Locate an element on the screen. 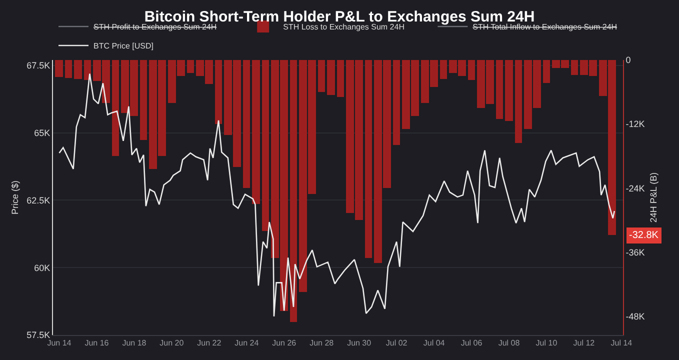 The height and width of the screenshot is (360, 679). y-tick-label: 65K is located at coordinates (42, 133).